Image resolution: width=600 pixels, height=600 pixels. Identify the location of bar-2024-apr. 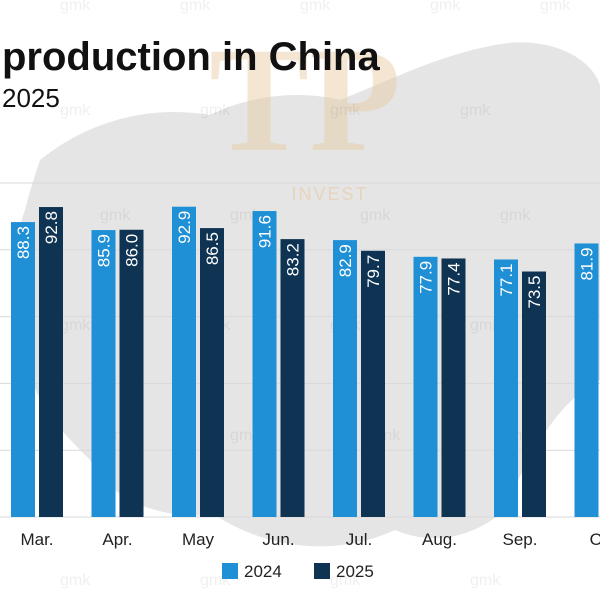
(103, 373).